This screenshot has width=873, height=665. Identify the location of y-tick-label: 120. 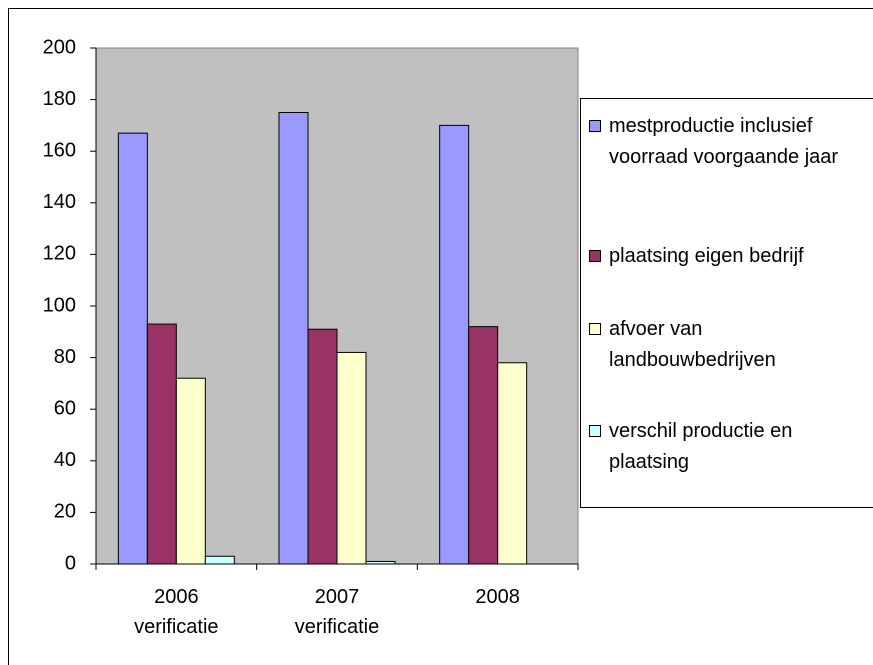
(59, 254).